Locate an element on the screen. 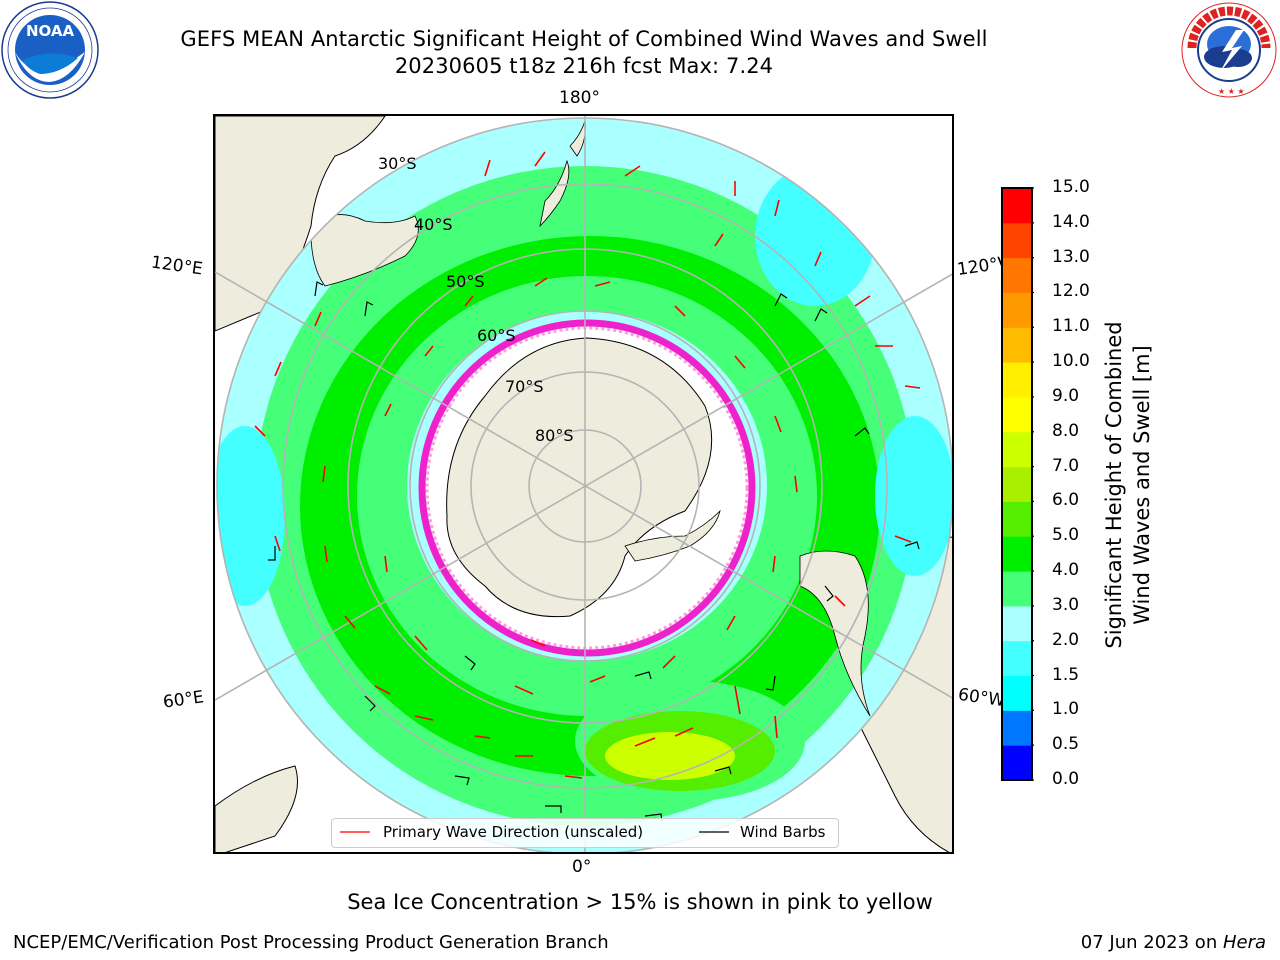 The image size is (1280, 960). colorbar-tick-label: 0.0 is located at coordinates (1066, 779).